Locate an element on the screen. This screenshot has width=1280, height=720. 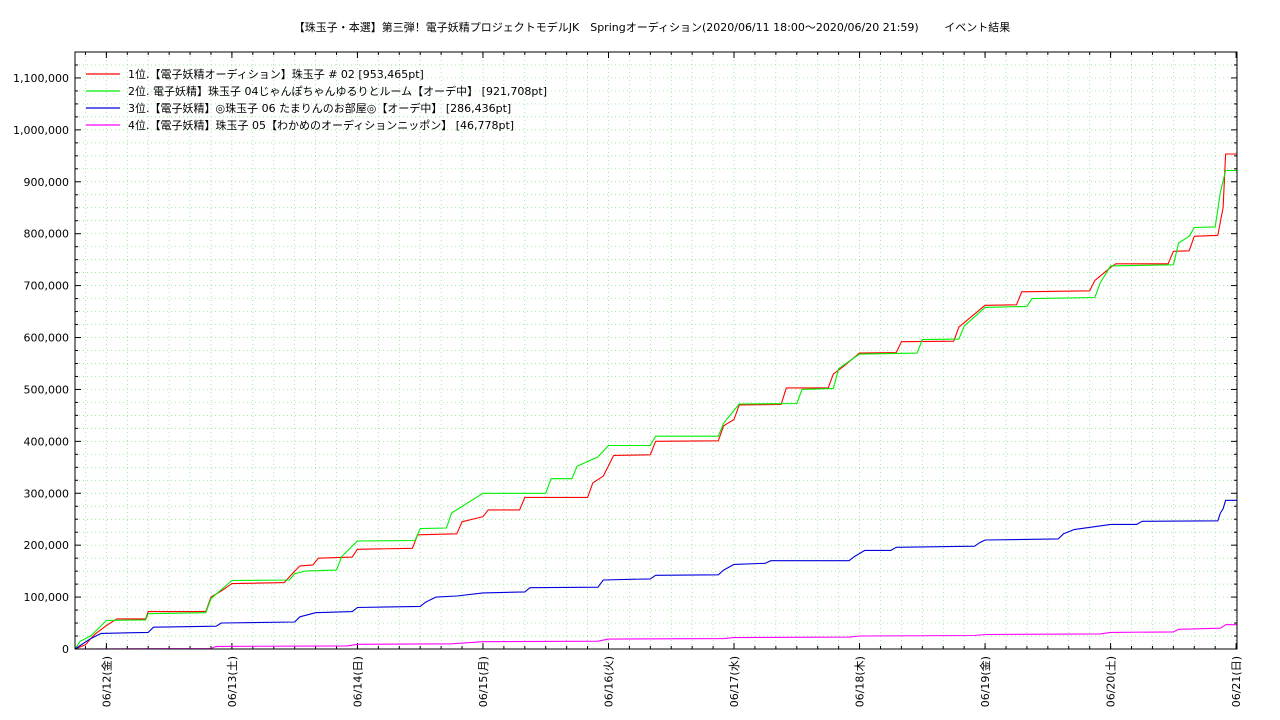
y-tick-label: 0 is located at coordinates (65, 649).